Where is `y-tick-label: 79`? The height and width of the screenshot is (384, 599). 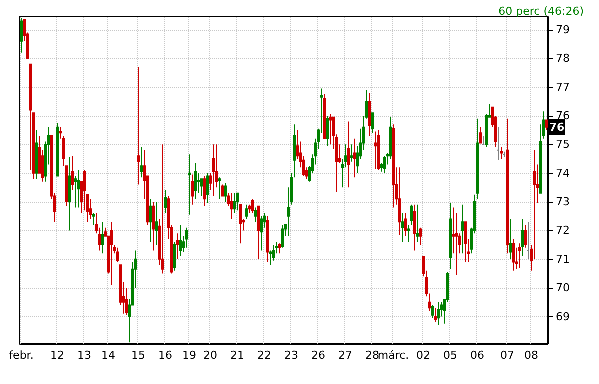
y-tick-label: 79 is located at coordinates (563, 29).